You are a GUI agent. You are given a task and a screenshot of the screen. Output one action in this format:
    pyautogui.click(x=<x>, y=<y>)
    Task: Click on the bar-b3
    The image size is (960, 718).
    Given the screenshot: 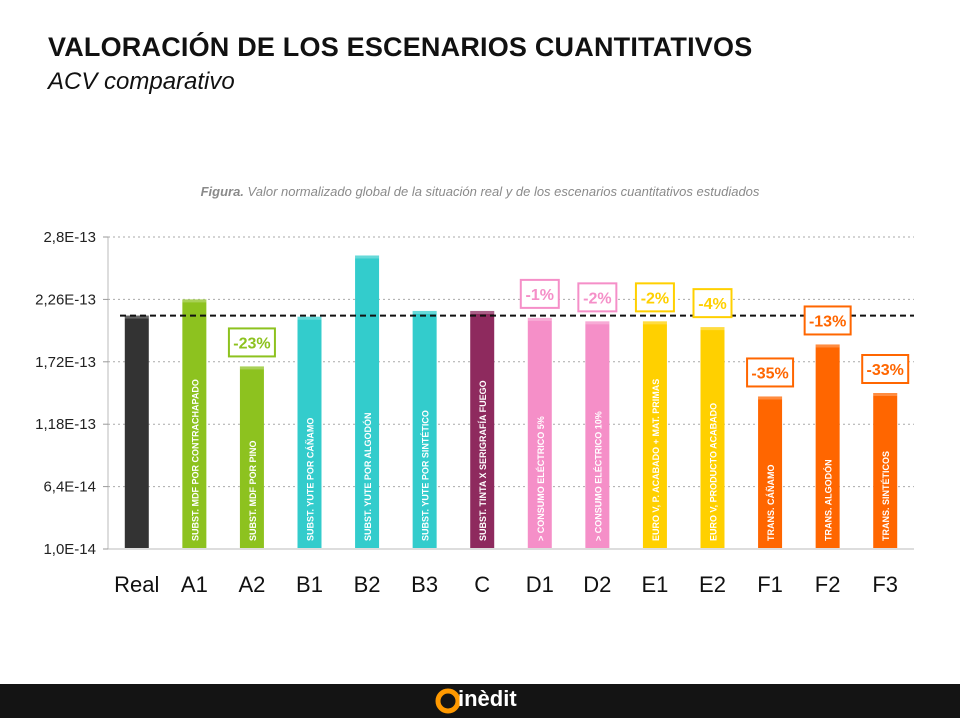 What is the action you would take?
    pyautogui.click(x=424, y=429)
    